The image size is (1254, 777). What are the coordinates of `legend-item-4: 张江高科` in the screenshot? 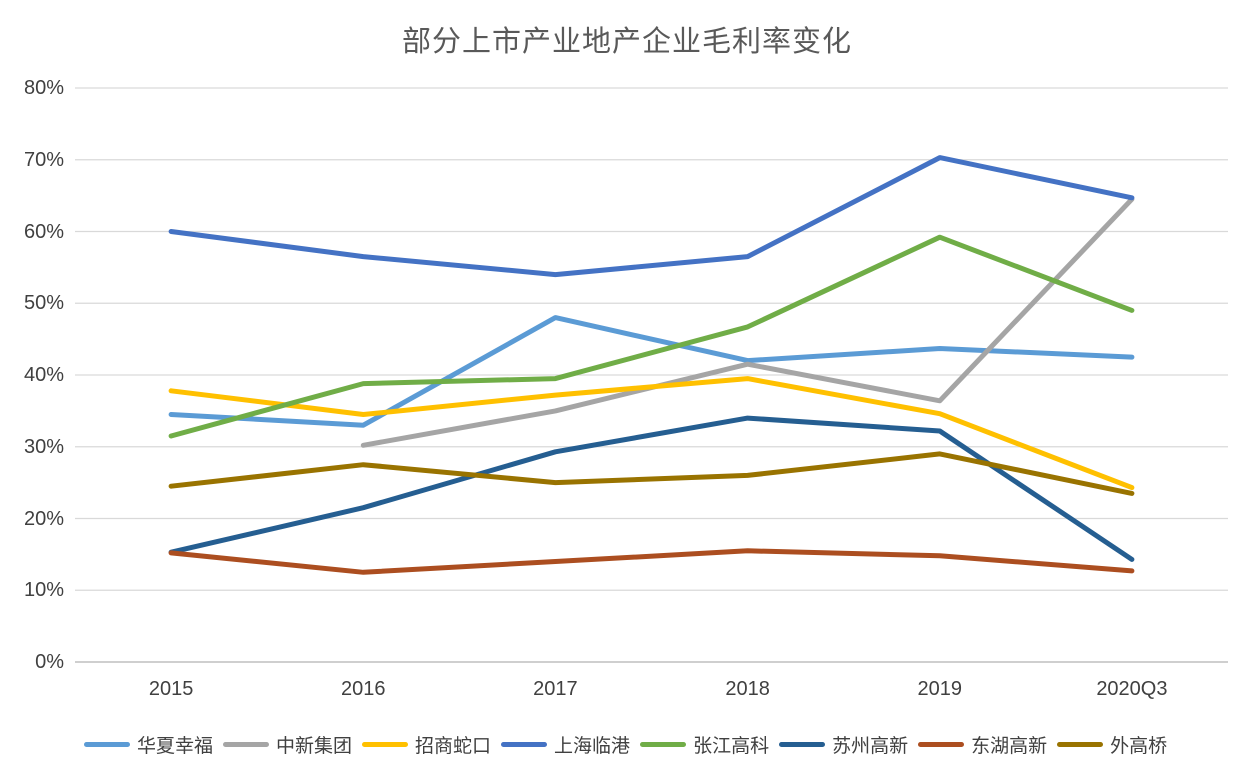 It's located at (704, 744).